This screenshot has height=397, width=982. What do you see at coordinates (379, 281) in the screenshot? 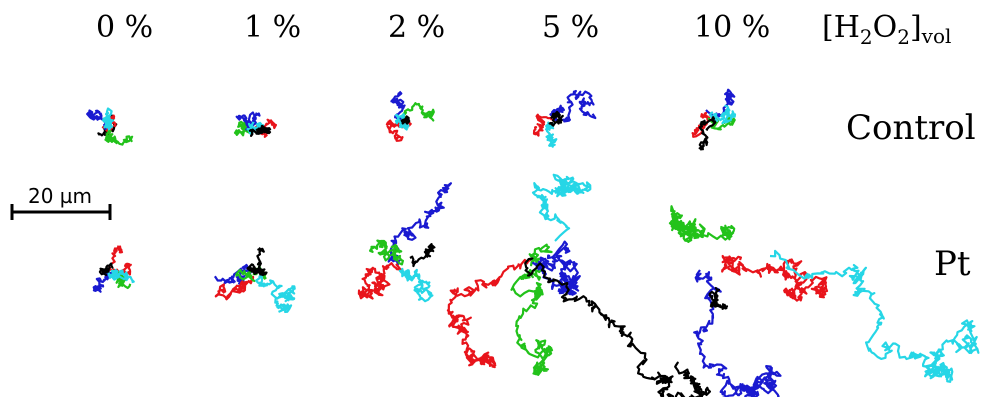
I see `trajectory-pt-2-red` at bounding box center [379, 281].